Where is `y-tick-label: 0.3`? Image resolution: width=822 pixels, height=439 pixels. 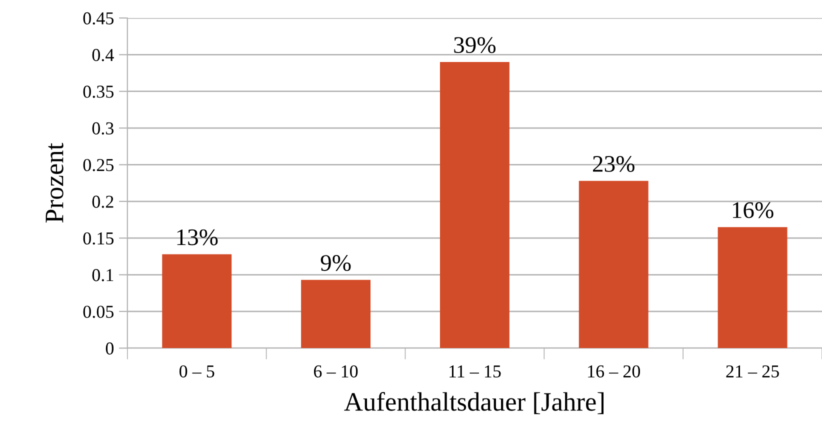 y-tick-label: 0.3 is located at coordinates (103, 128).